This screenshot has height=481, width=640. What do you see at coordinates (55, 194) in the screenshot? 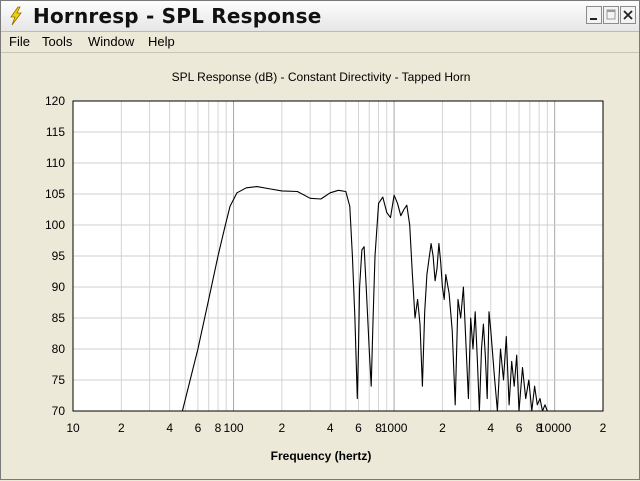
I see `y-tick-label: 105` at bounding box center [55, 194].